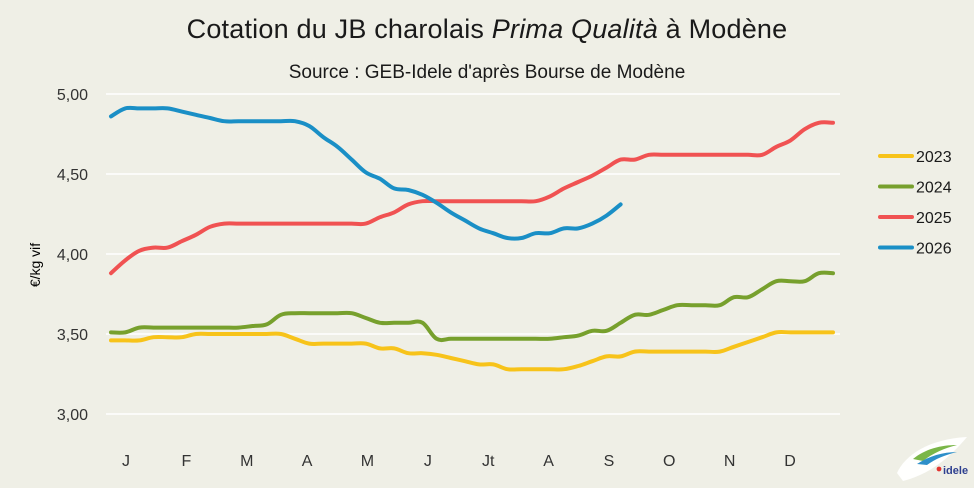  I want to click on series-line-2026, so click(366, 173).